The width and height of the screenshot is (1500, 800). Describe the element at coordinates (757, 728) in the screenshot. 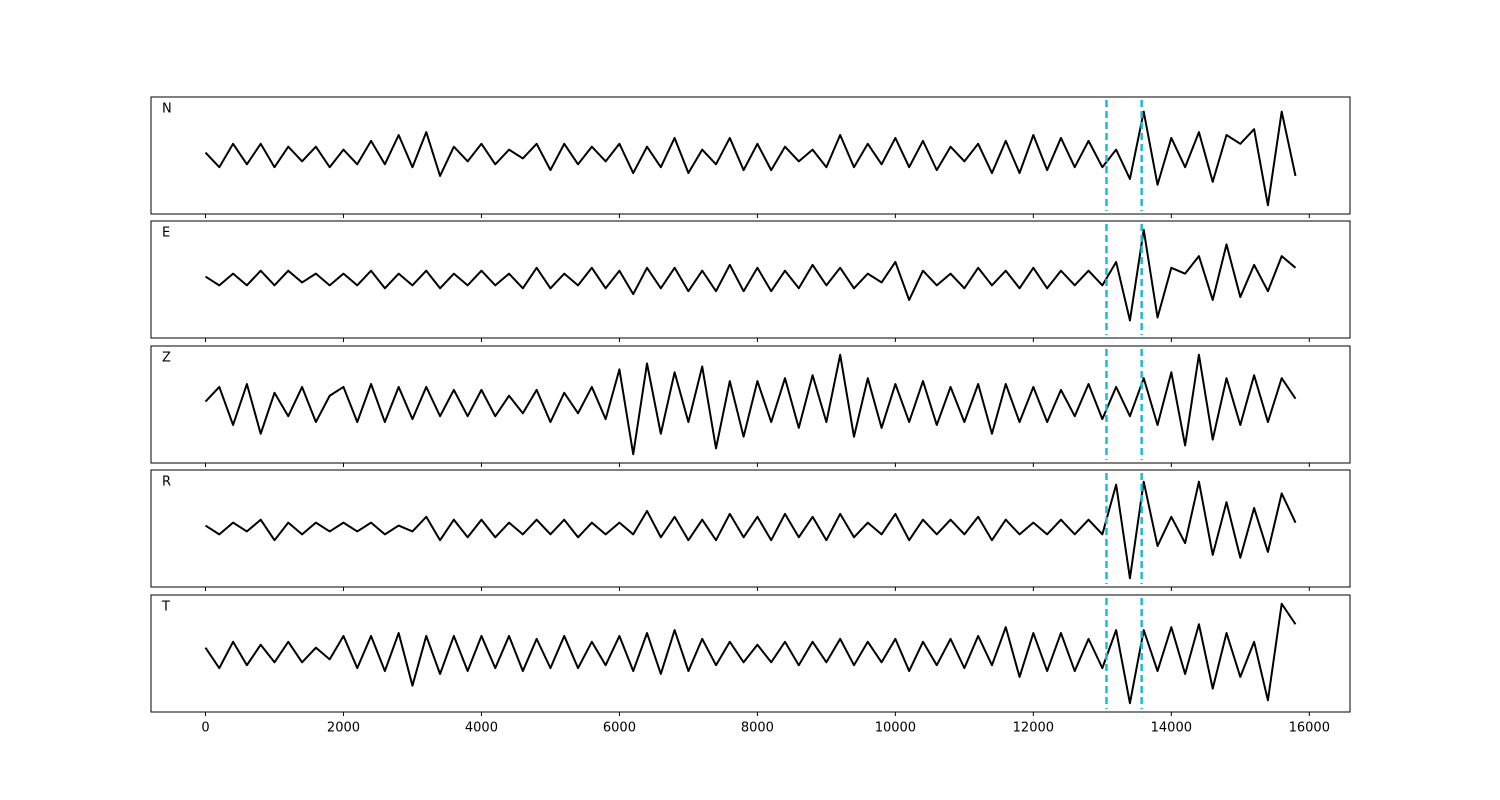

I see `x-tick-label: 8000` at that location.